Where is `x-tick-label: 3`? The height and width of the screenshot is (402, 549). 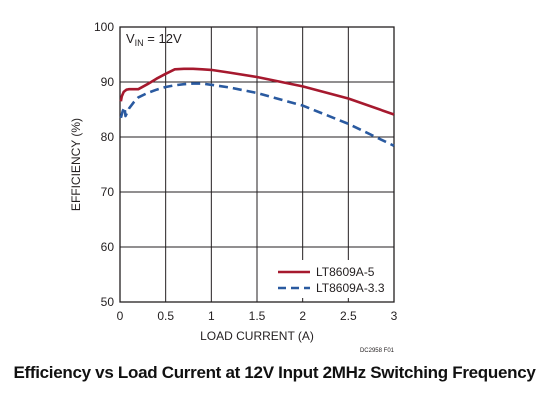
x-tick-label: 3 is located at coordinates (394, 316).